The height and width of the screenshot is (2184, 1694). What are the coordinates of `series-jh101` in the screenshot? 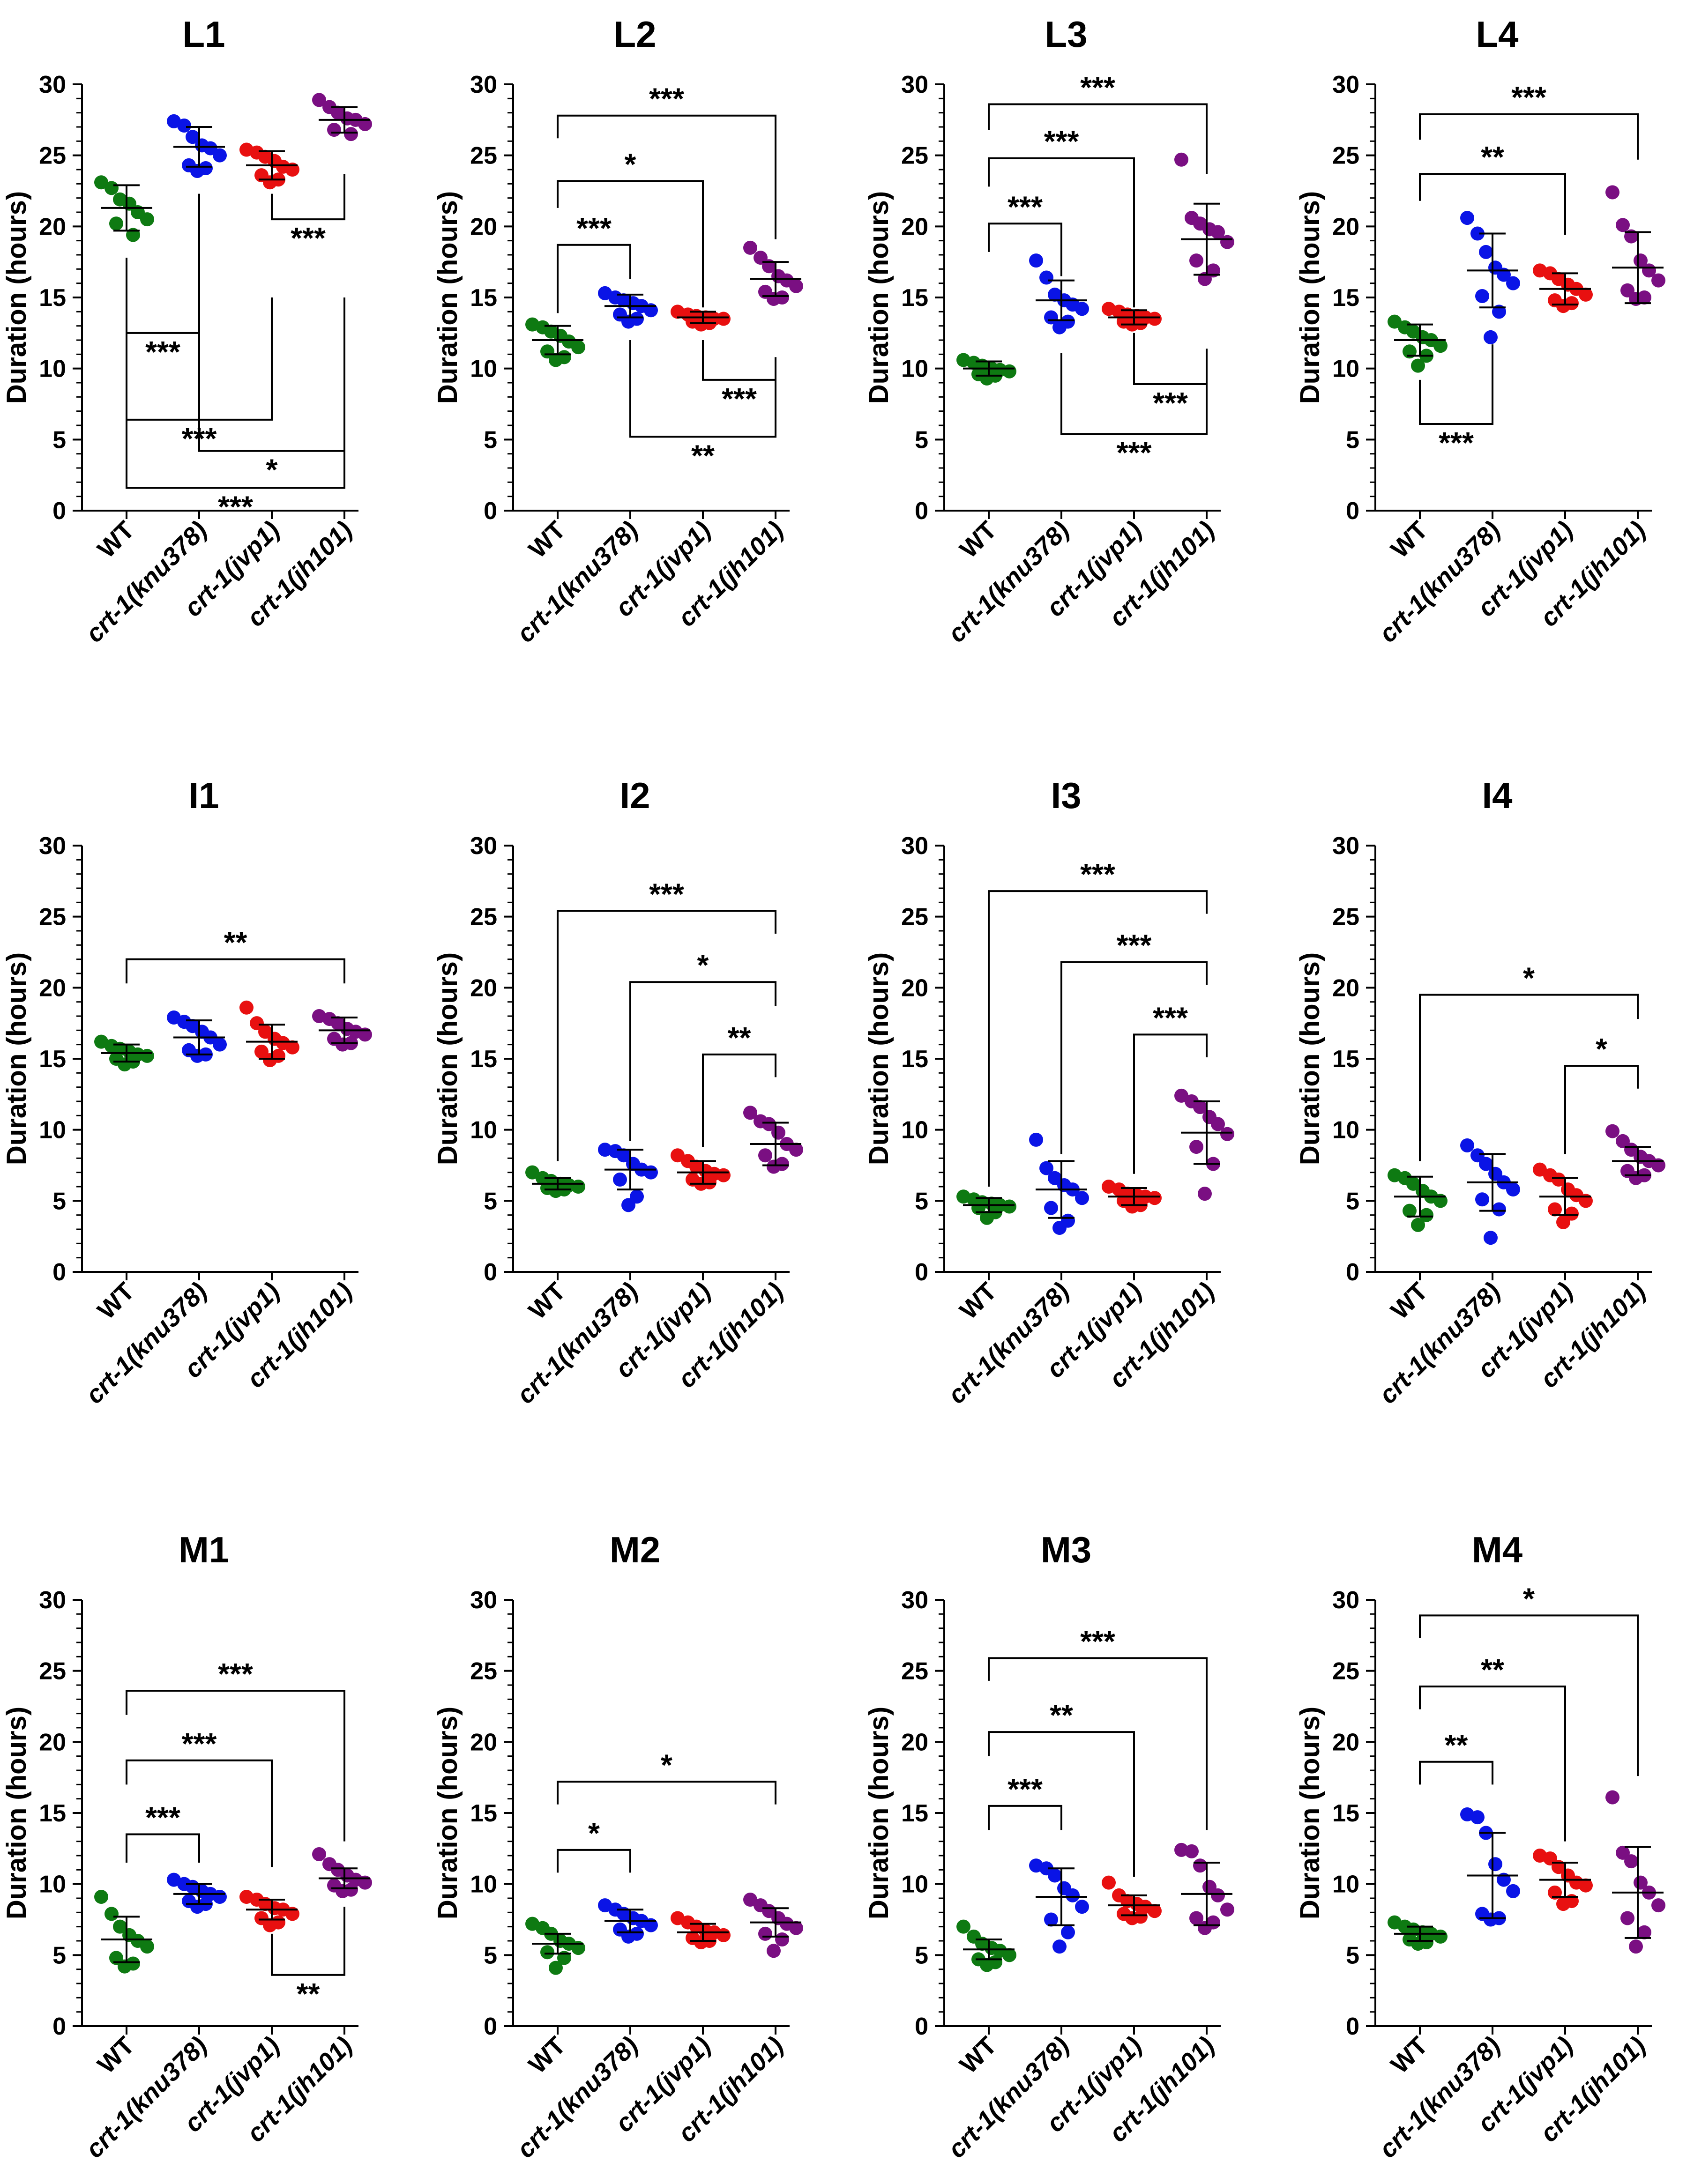 It's located at (1635, 1872).